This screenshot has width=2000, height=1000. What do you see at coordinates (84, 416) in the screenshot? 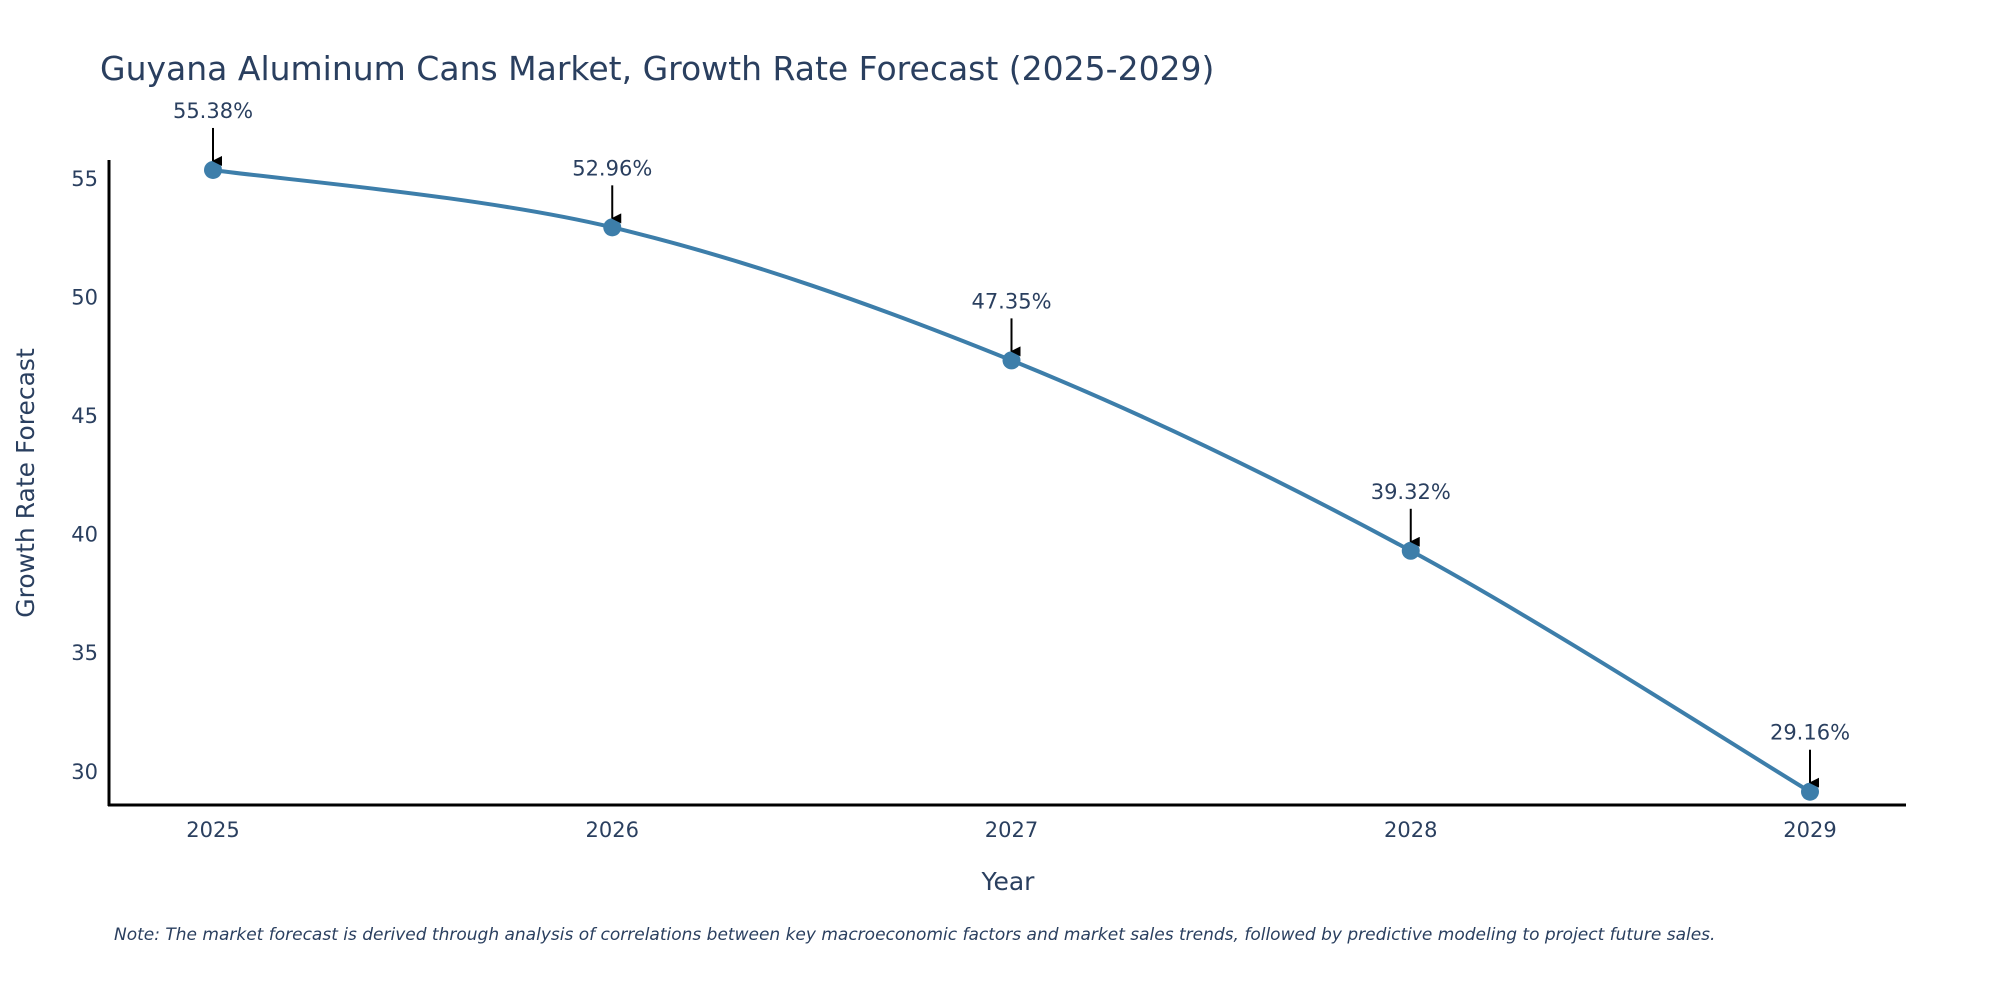
I see `y-tick-label: 45` at bounding box center [84, 416].